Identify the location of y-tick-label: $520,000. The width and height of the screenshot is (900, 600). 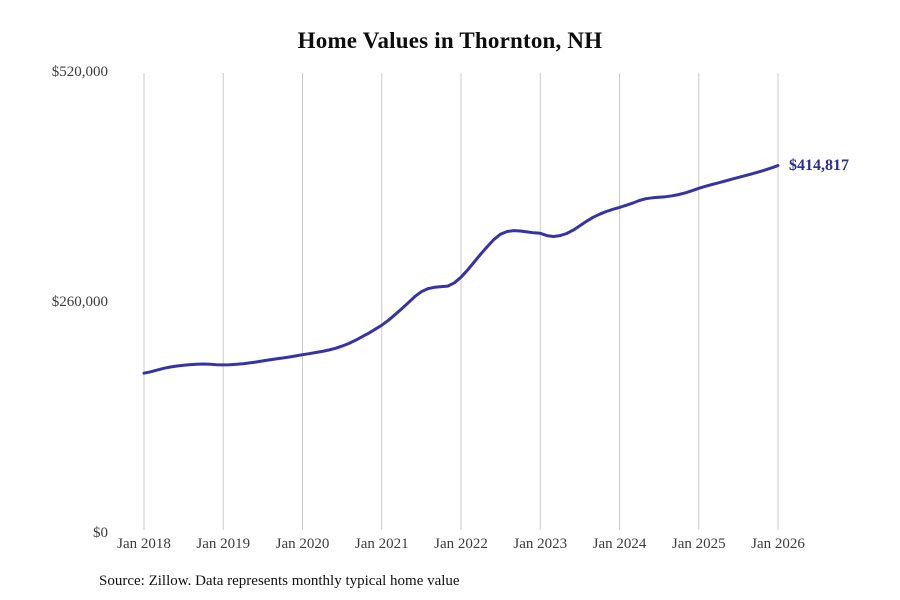
(79, 72).